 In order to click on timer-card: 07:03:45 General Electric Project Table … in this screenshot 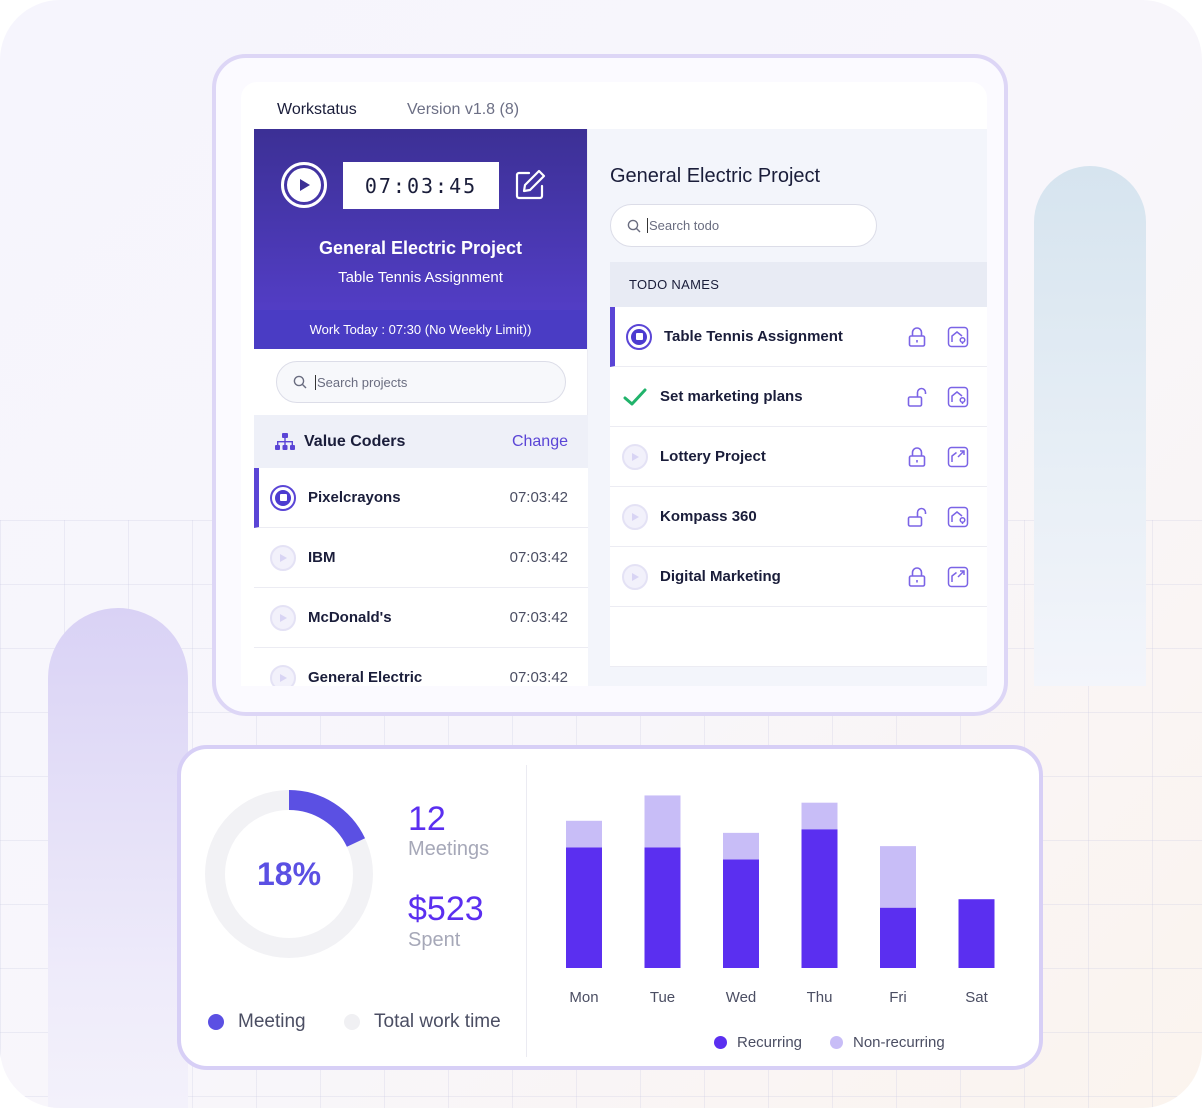, I will do `click(420, 239)`.